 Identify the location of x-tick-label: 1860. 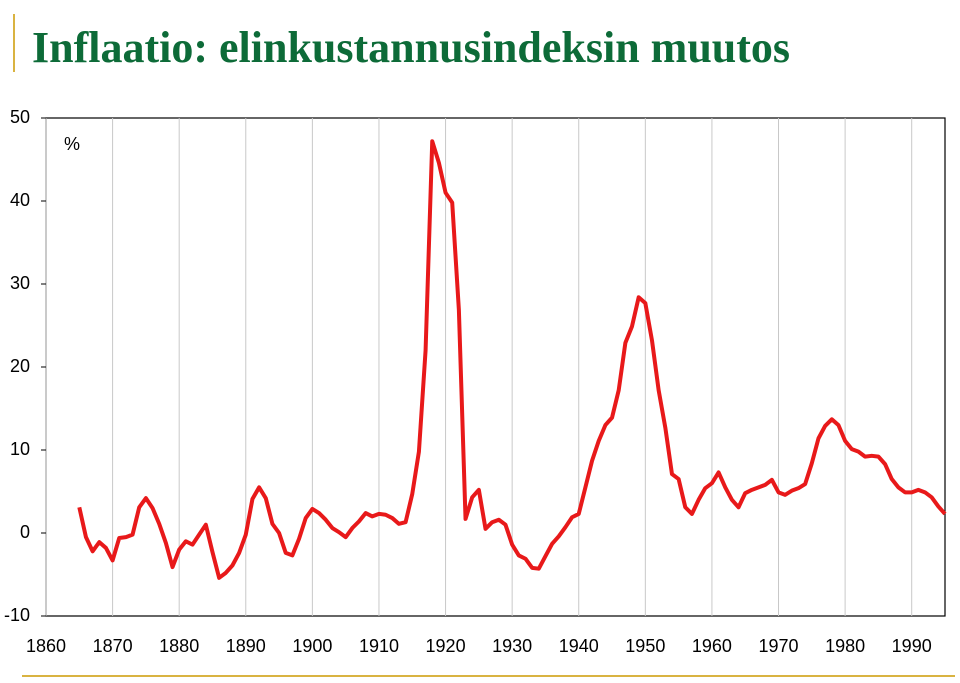
(46, 646).